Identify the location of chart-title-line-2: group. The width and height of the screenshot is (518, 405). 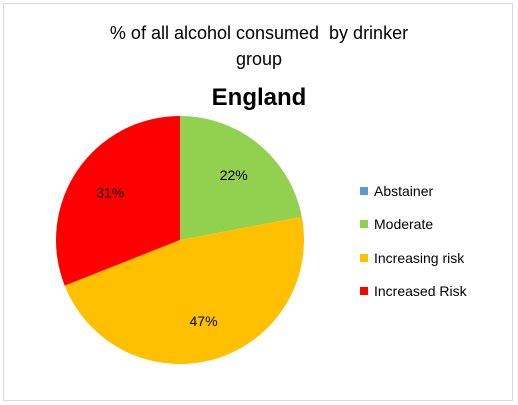
(259, 59).